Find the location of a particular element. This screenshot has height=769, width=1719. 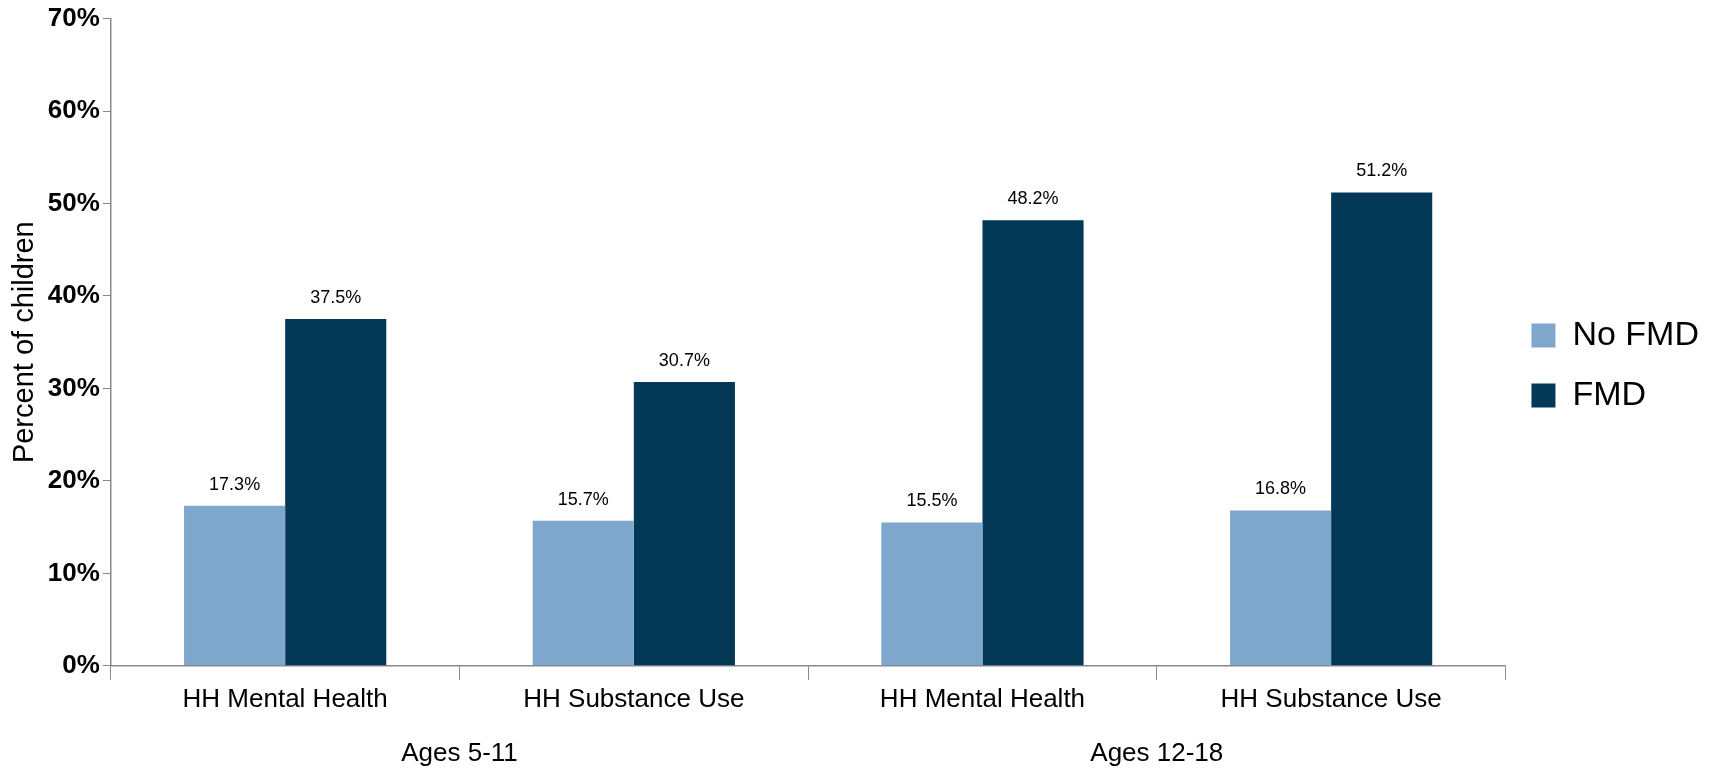

legend-label: No FMD is located at coordinates (1636, 332).